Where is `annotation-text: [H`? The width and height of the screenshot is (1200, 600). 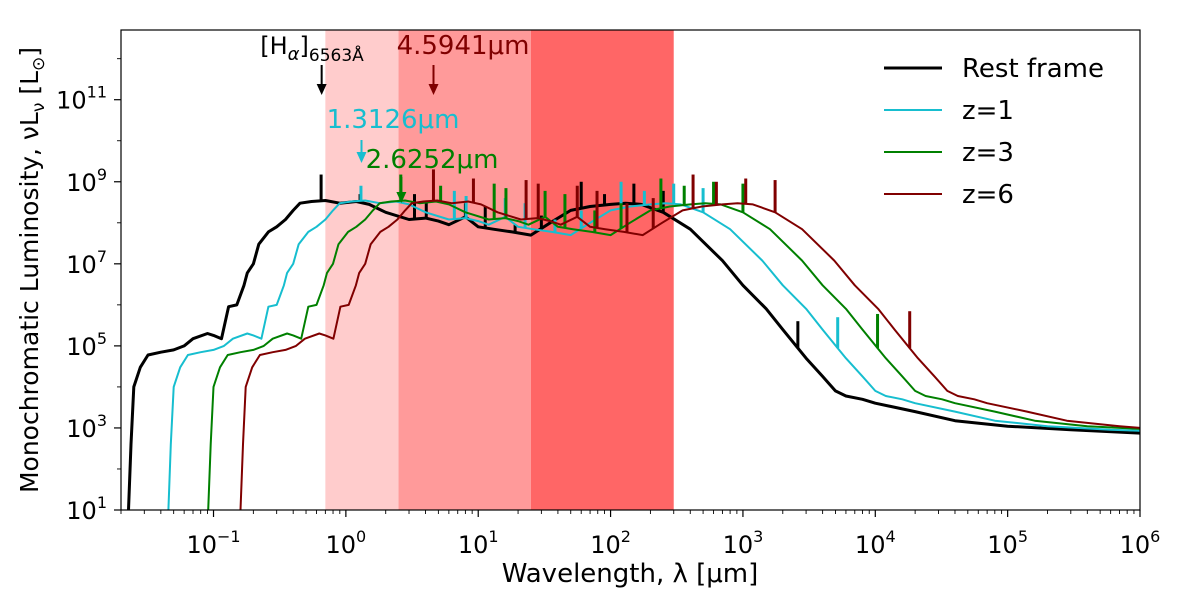 annotation-text: [H is located at coordinates (273, 46).